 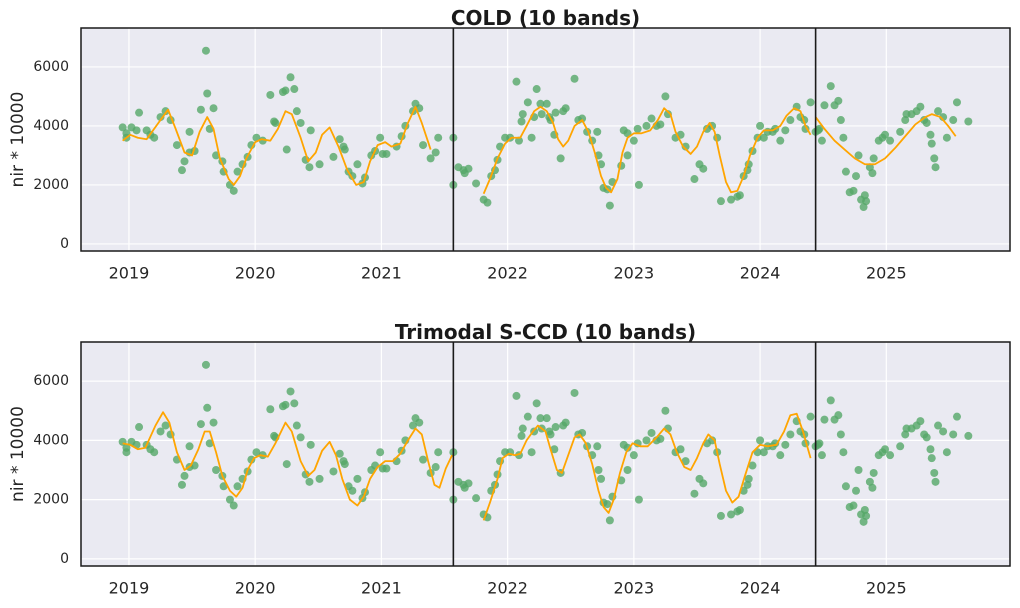 What do you see at coordinates (545, 332) in the screenshot?
I see `chart-title: Trimodal S-CCD (10 bands)` at bounding box center [545, 332].